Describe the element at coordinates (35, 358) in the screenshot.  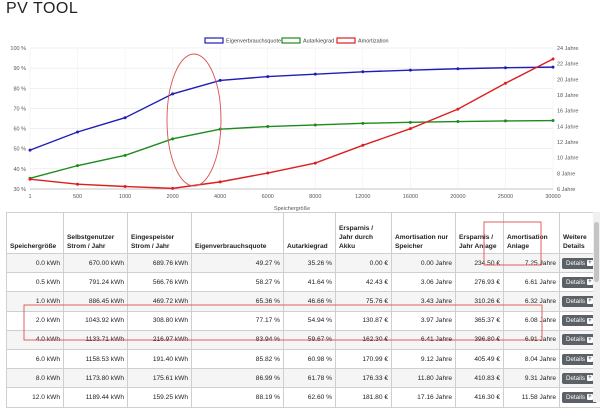
I see `table-cell: 6.0 kWh` at that location.